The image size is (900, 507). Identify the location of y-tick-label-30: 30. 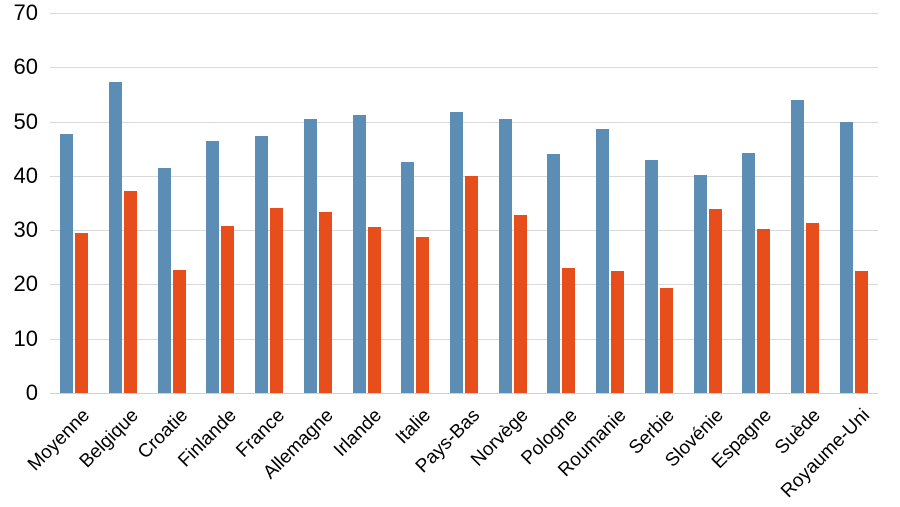
(25, 230).